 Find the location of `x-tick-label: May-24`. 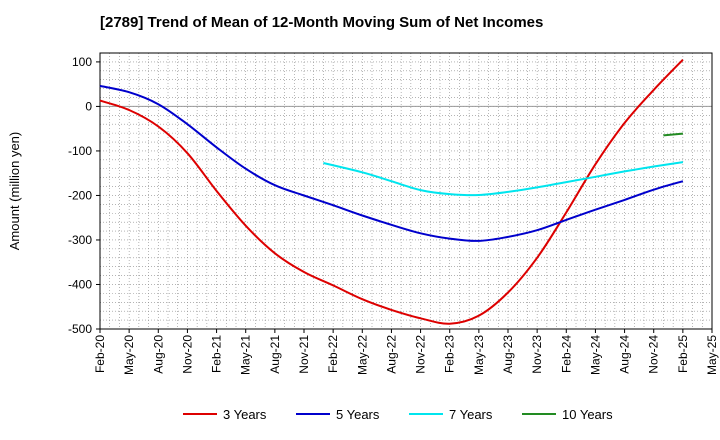

x-tick-label: May-24 is located at coordinates (595, 355).